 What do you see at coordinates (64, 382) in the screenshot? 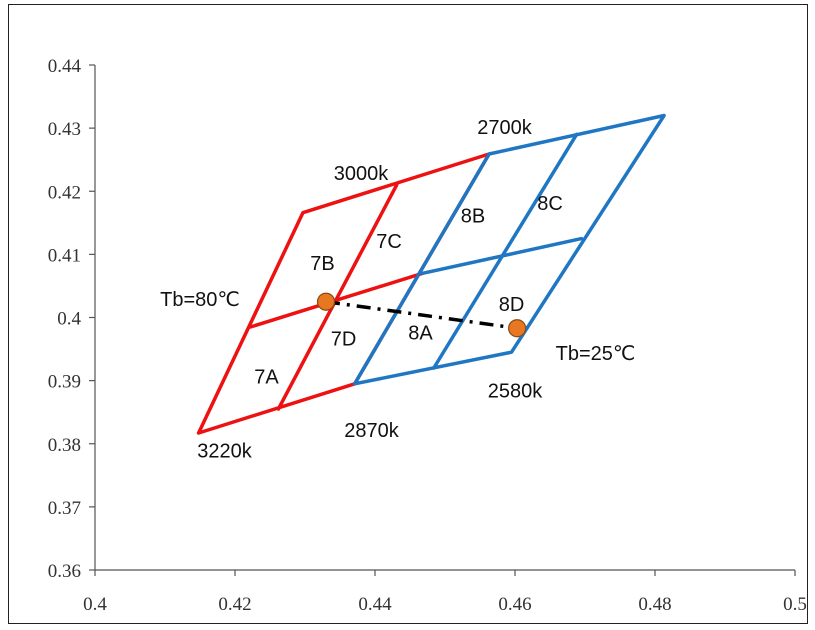
I see `y-tick-label: 0.39` at bounding box center [64, 382].